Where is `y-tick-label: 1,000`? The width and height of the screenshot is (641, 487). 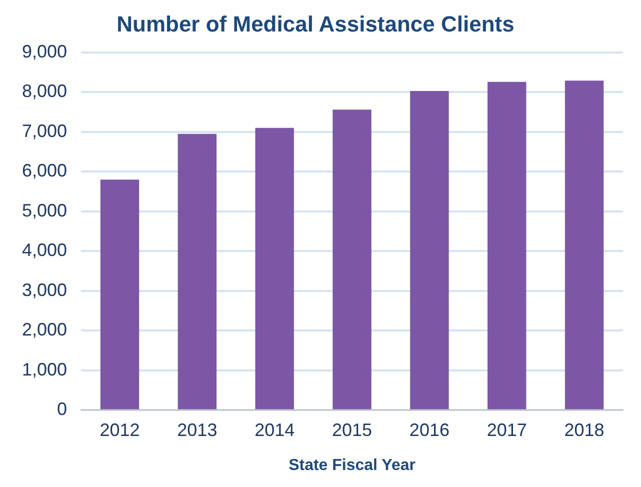
y-tick-label: 1,000 is located at coordinates (45, 369).